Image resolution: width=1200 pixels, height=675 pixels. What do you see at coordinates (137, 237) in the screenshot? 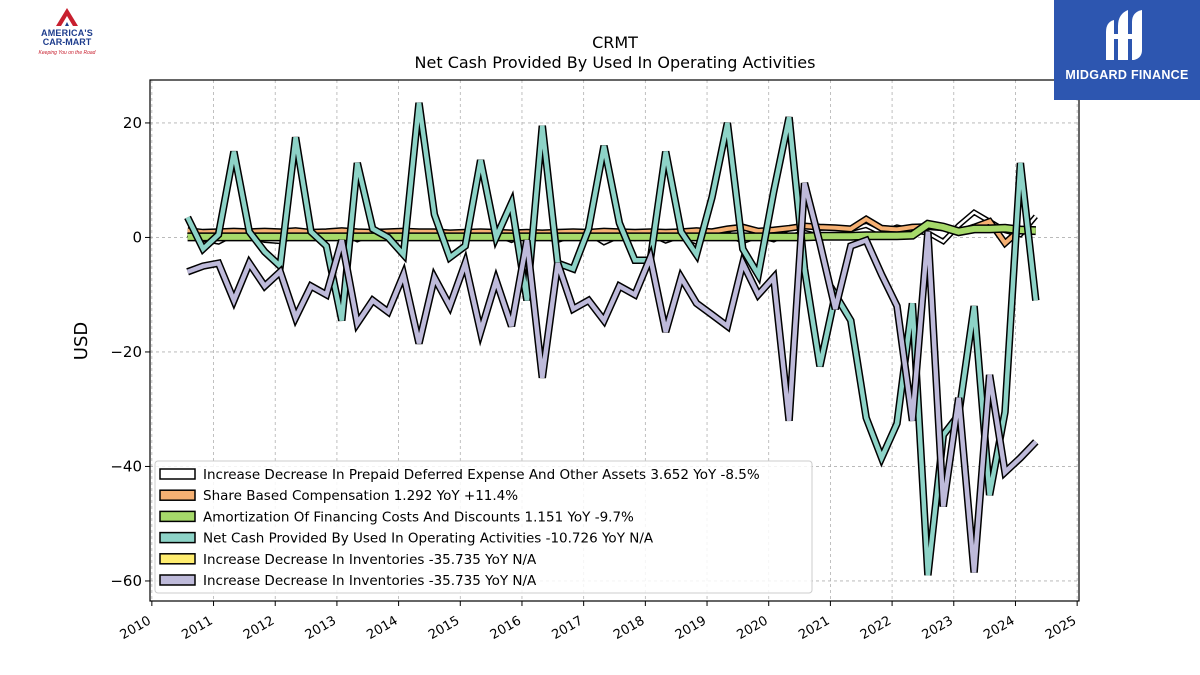
I see `y-tick-label: 0` at bounding box center [137, 237].